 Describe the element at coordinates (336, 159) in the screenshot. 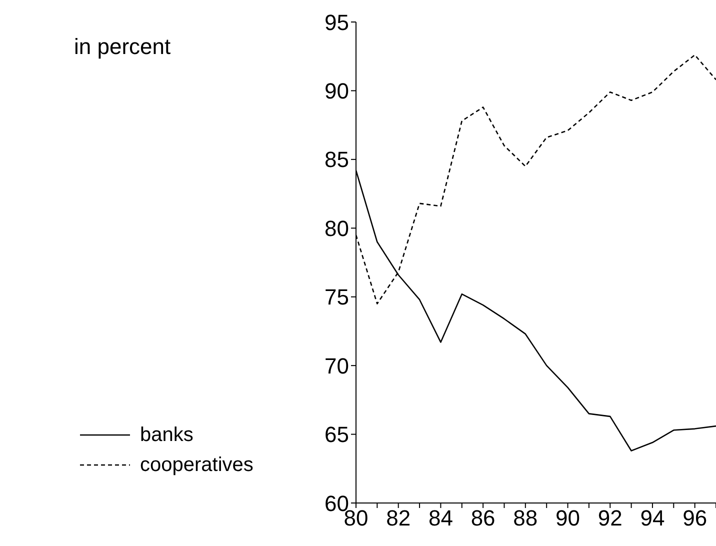

I see `y-tick-label: 85` at that location.